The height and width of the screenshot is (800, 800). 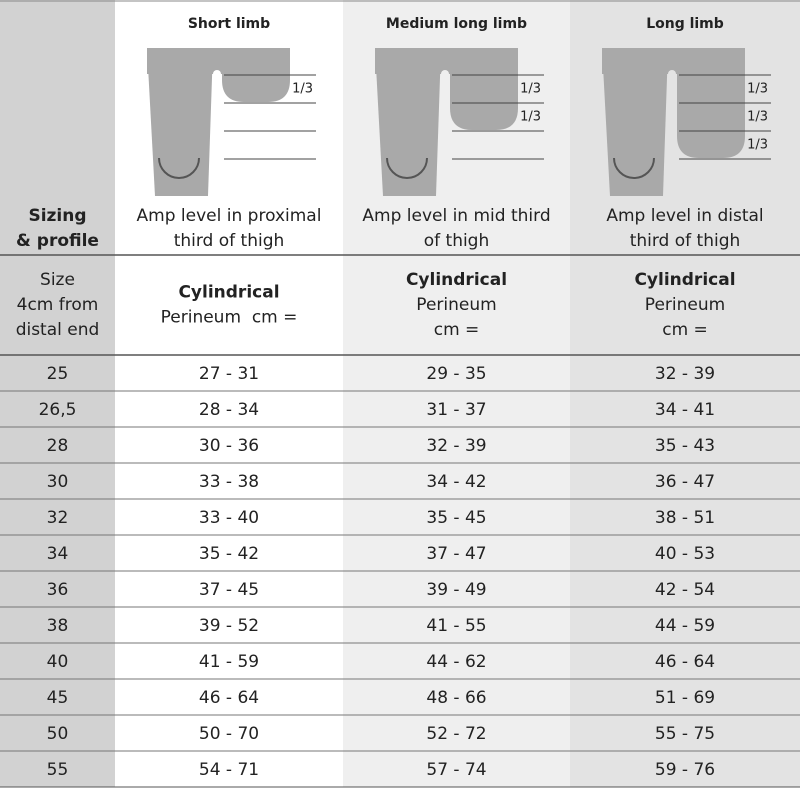 What do you see at coordinates (57, 280) in the screenshot?
I see `size-label: Size` at bounding box center [57, 280].